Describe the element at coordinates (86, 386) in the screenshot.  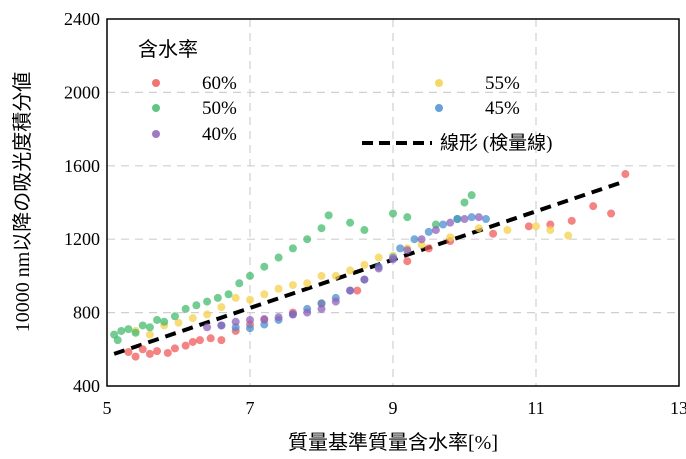
I see `y-tick-label-0: 400` at that location.